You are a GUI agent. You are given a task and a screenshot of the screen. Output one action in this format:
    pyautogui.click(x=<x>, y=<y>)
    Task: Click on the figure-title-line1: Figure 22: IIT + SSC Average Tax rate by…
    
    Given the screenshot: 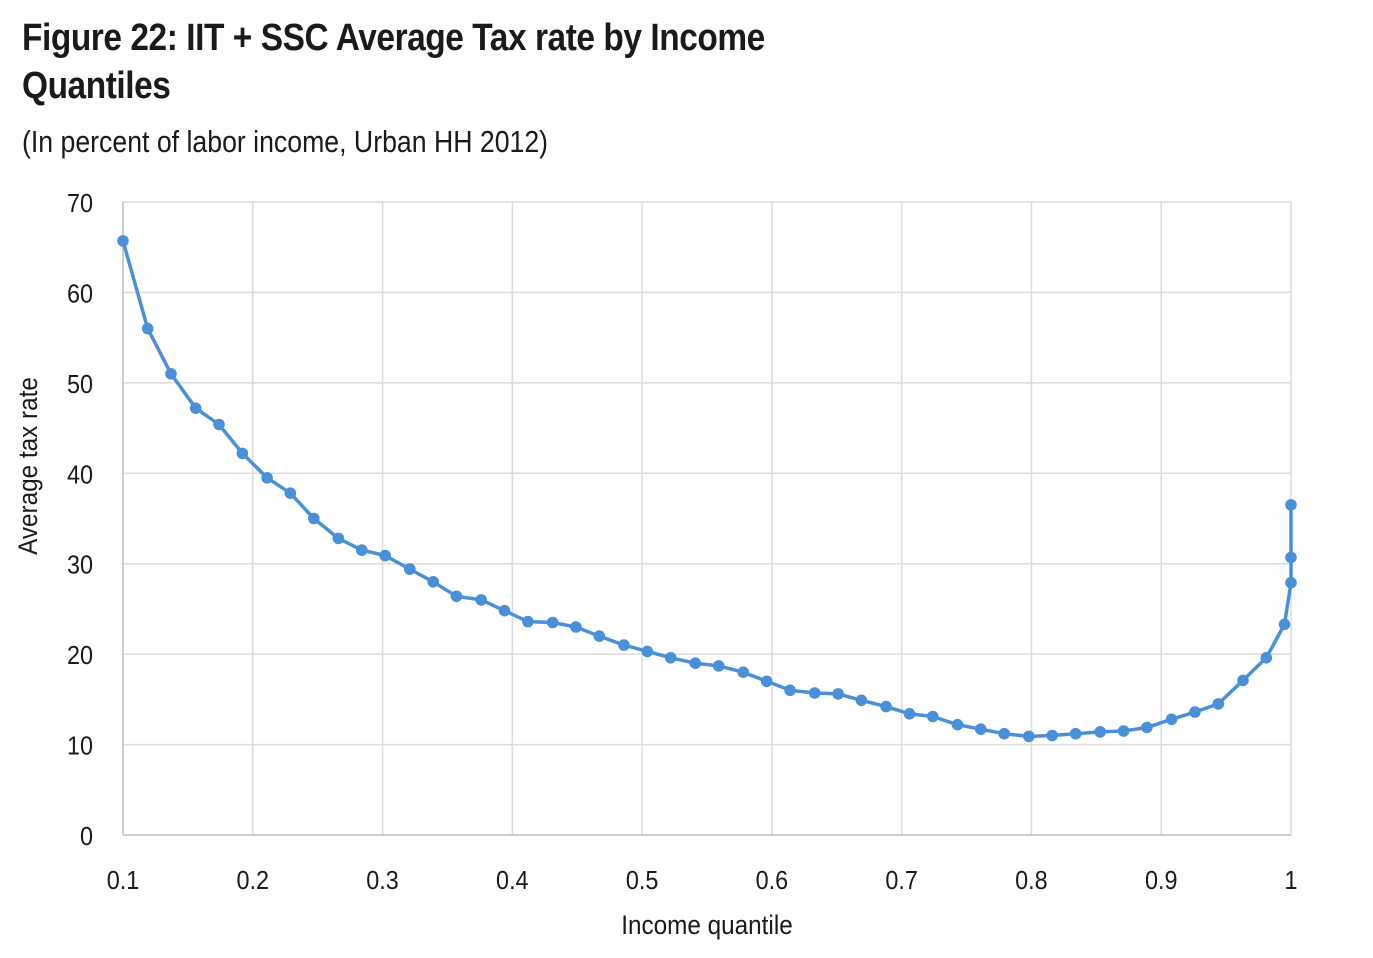 What is the action you would take?
    pyautogui.click(x=393, y=38)
    